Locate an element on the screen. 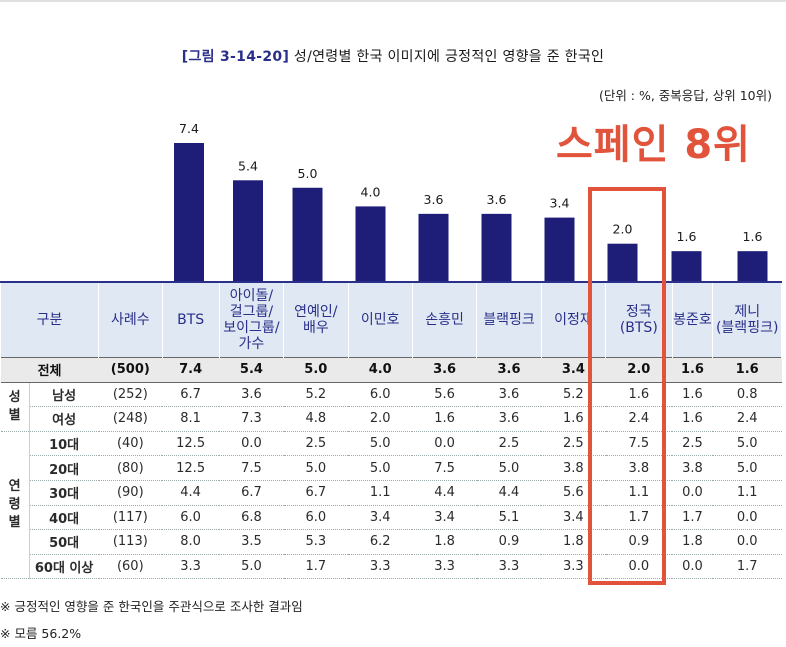  footnote-1: ※ 긍정적인 영향을 준 한국인을 주관식으로 조사한 결과임 is located at coordinates (151, 606).